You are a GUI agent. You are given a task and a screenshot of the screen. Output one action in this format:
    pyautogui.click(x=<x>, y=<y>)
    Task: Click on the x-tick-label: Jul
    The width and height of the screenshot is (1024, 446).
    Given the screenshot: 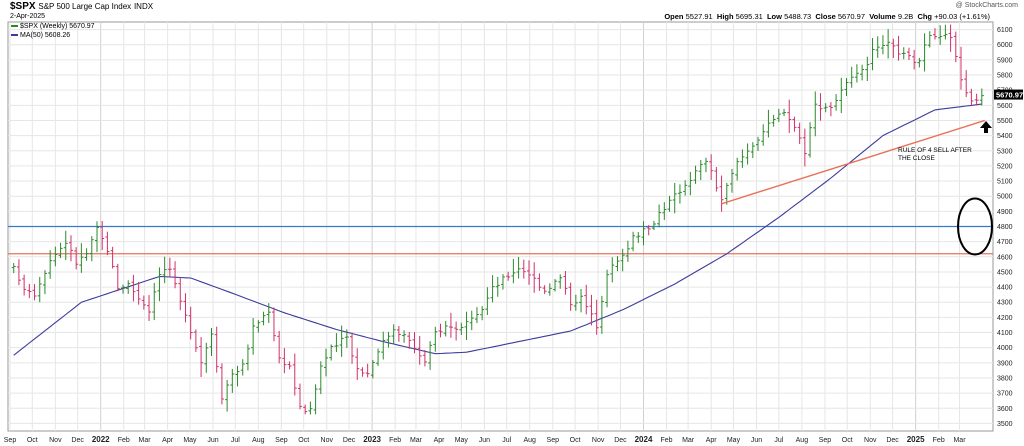 What is the action you would take?
    pyautogui.click(x=235, y=440)
    